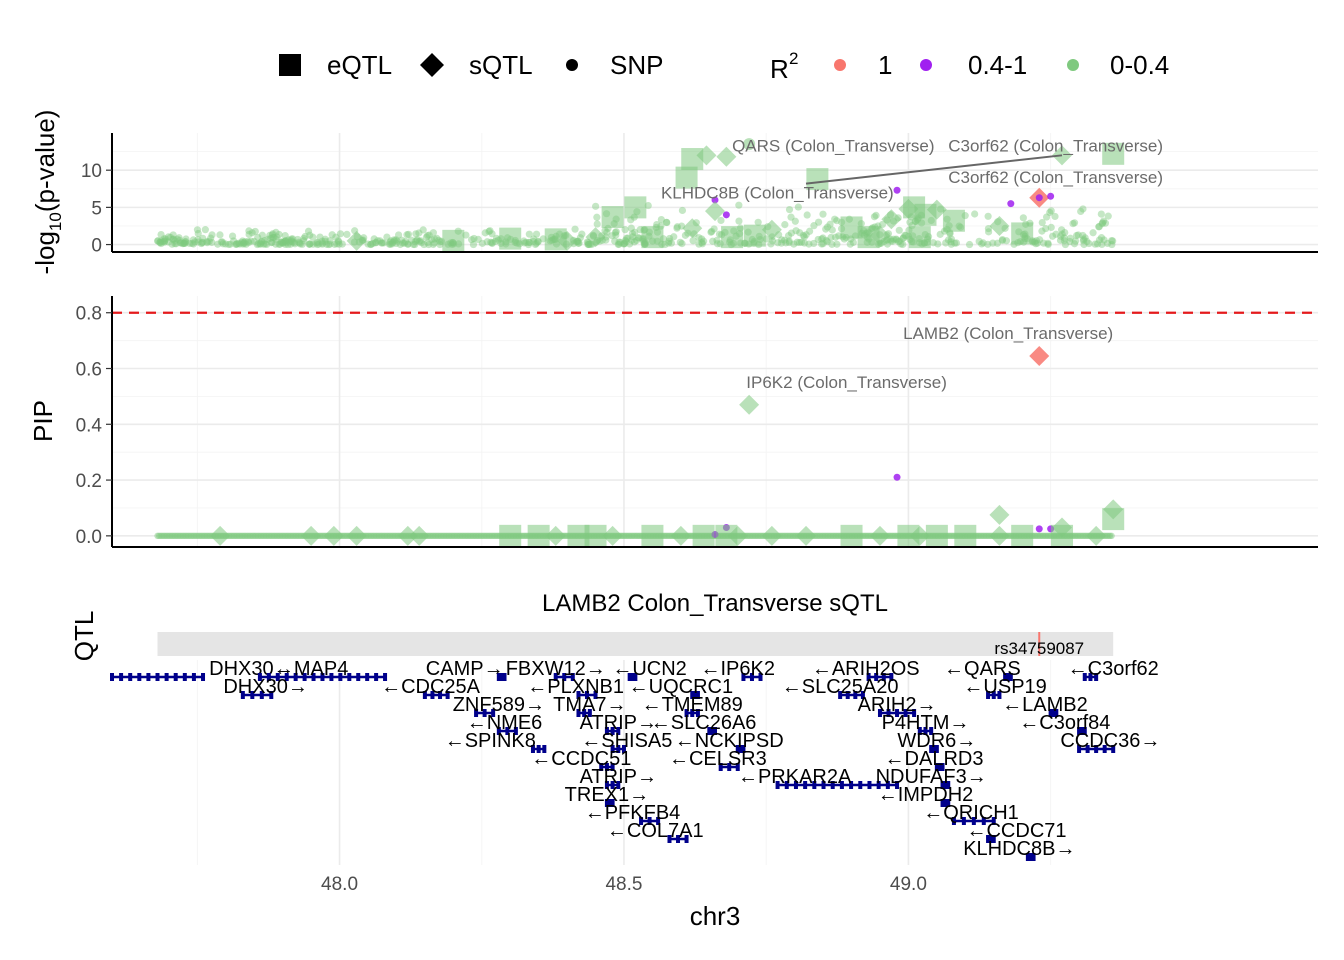 Image resolution: width=1344 pixels, height=960 pixels. I want to click on annotation-label: KLHDC8B (Colon_Transverse), so click(777, 192).